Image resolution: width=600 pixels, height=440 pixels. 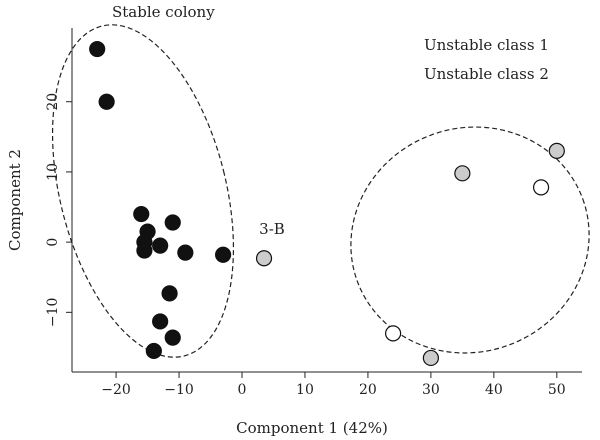 What do you see at coordinates (242, 390) in the screenshot?
I see `x-tick-label: 0` at bounding box center [242, 390].